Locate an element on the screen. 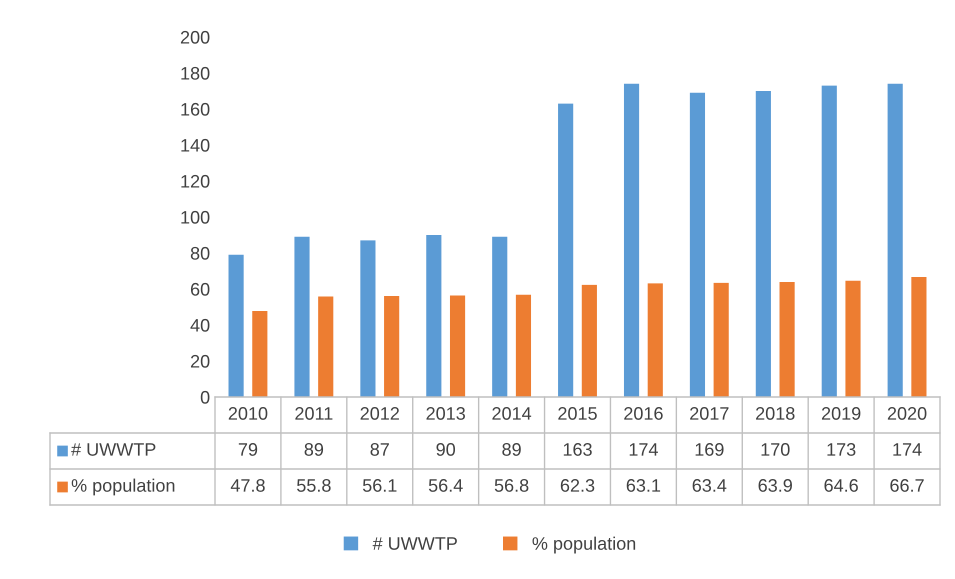 The height and width of the screenshot is (579, 955). y-tick-label: 60 is located at coordinates (200, 289).